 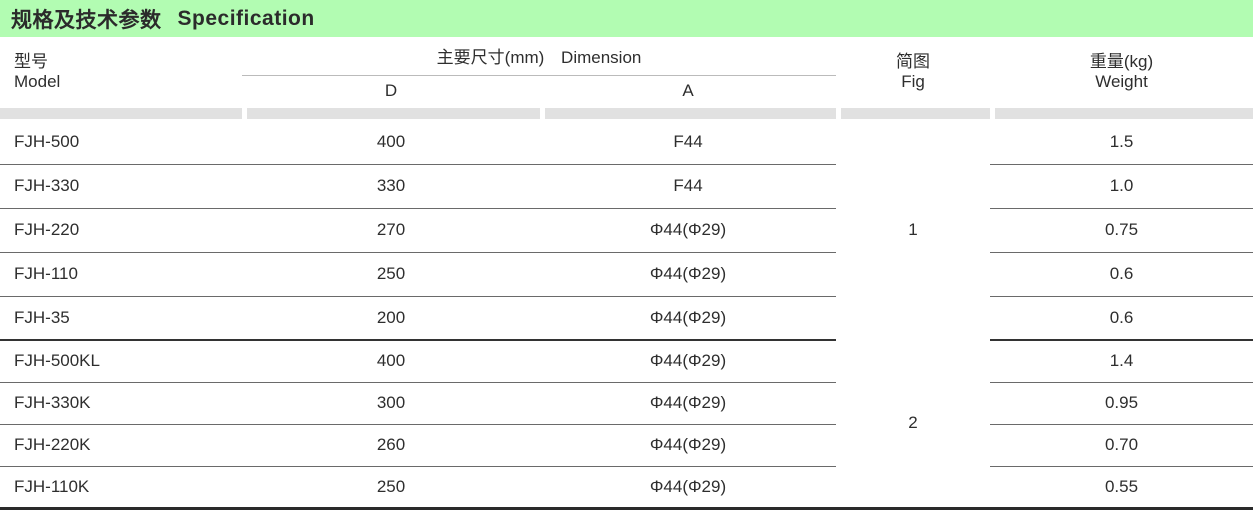 I want to click on column-header-weight-cn: 重量(kg), so click(x=1121, y=61).